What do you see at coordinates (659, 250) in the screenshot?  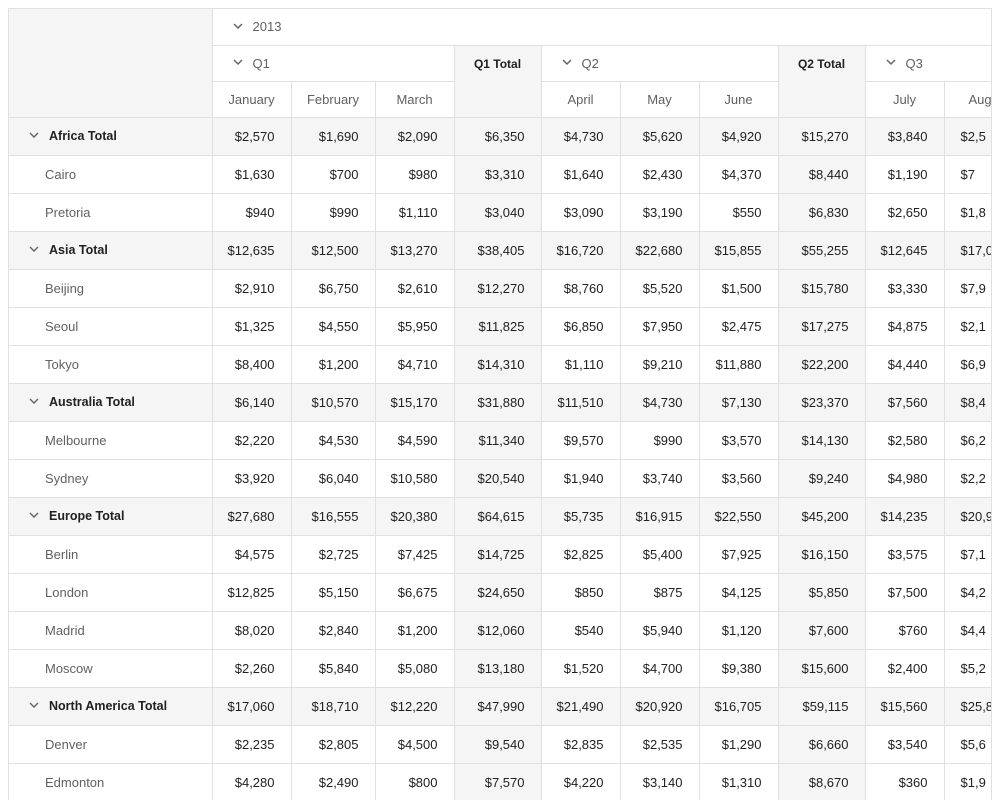 I see `value-cell: $22,680` at bounding box center [659, 250].